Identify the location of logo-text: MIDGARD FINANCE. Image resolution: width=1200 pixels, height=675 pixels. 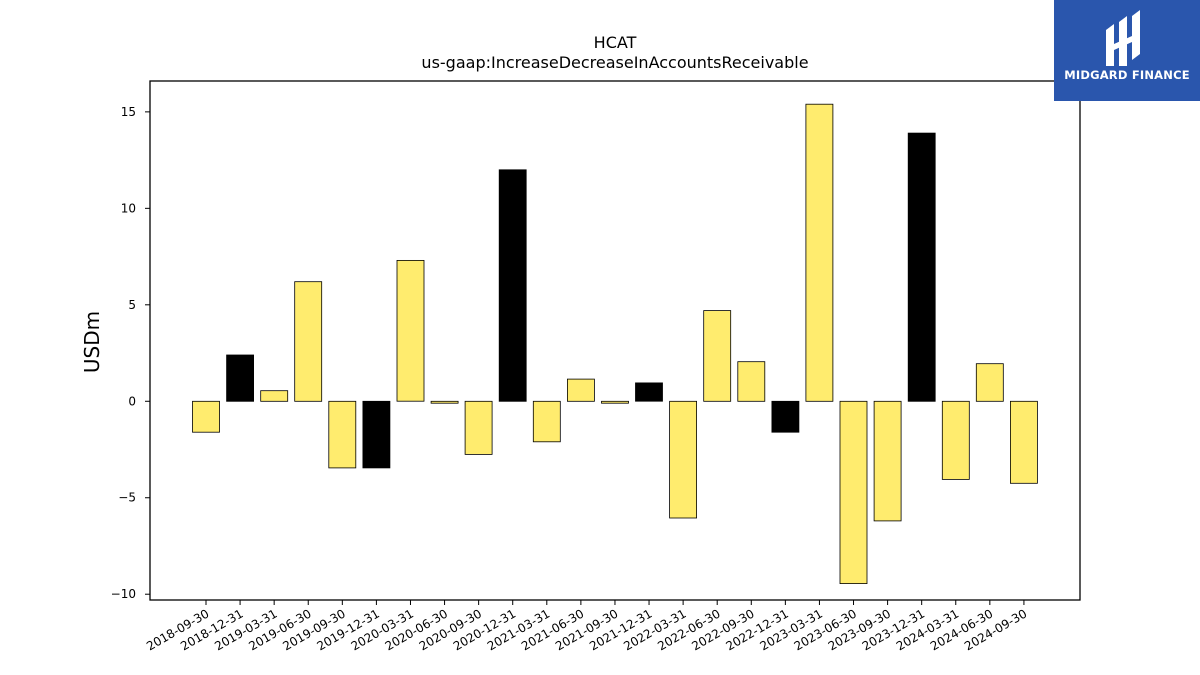
(1127, 75).